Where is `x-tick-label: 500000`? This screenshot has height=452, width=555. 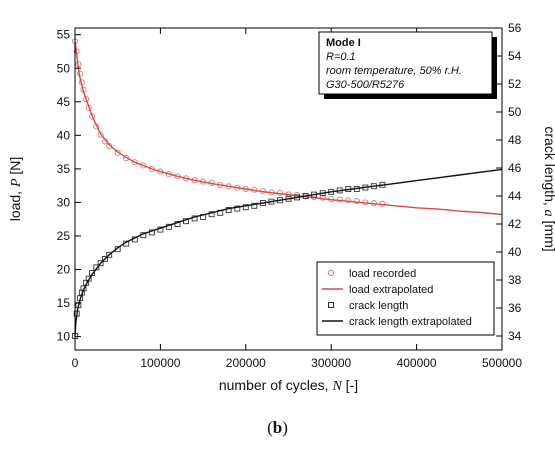 x-tick-label: 500000 is located at coordinates (502, 363).